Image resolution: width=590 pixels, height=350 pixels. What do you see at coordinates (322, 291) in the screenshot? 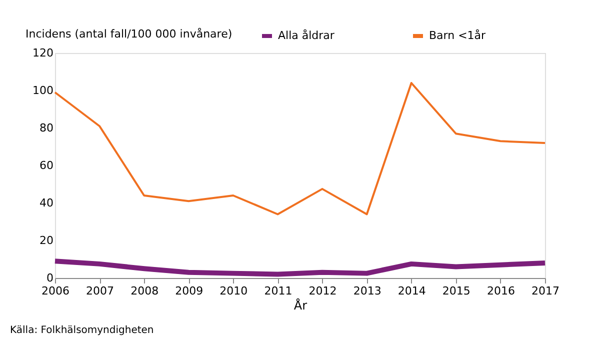
I see `x-tick-label: 2012` at bounding box center [322, 291].